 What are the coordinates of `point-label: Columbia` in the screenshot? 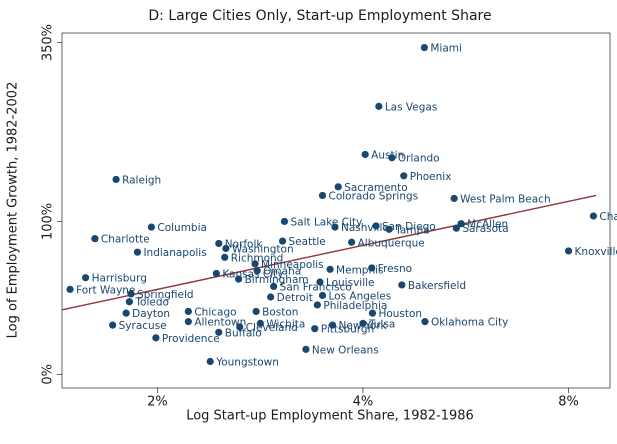 It's located at (182, 228).